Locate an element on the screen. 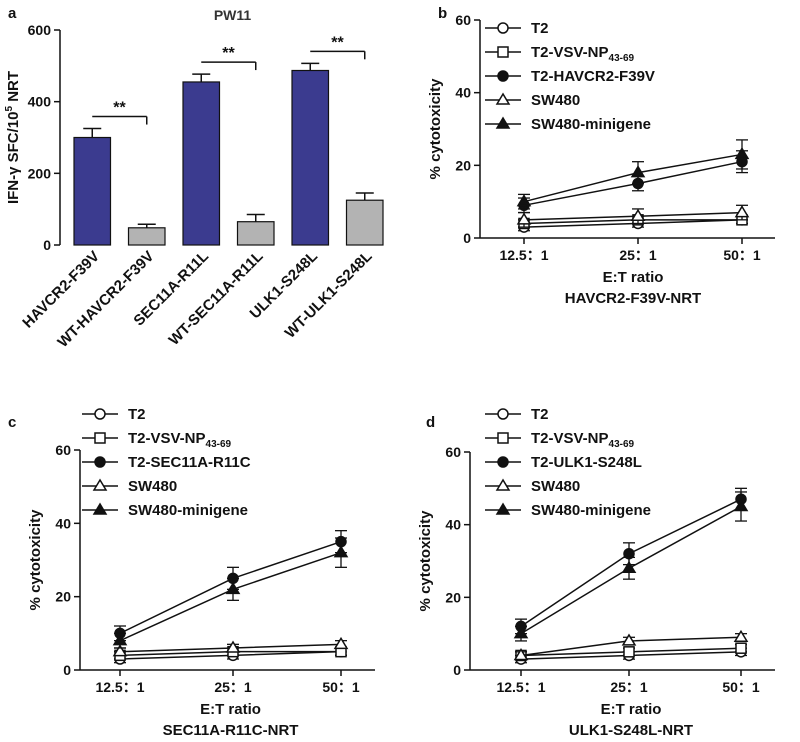 This screenshot has height=742, width=800. panel-letter: c is located at coordinates (12, 422).